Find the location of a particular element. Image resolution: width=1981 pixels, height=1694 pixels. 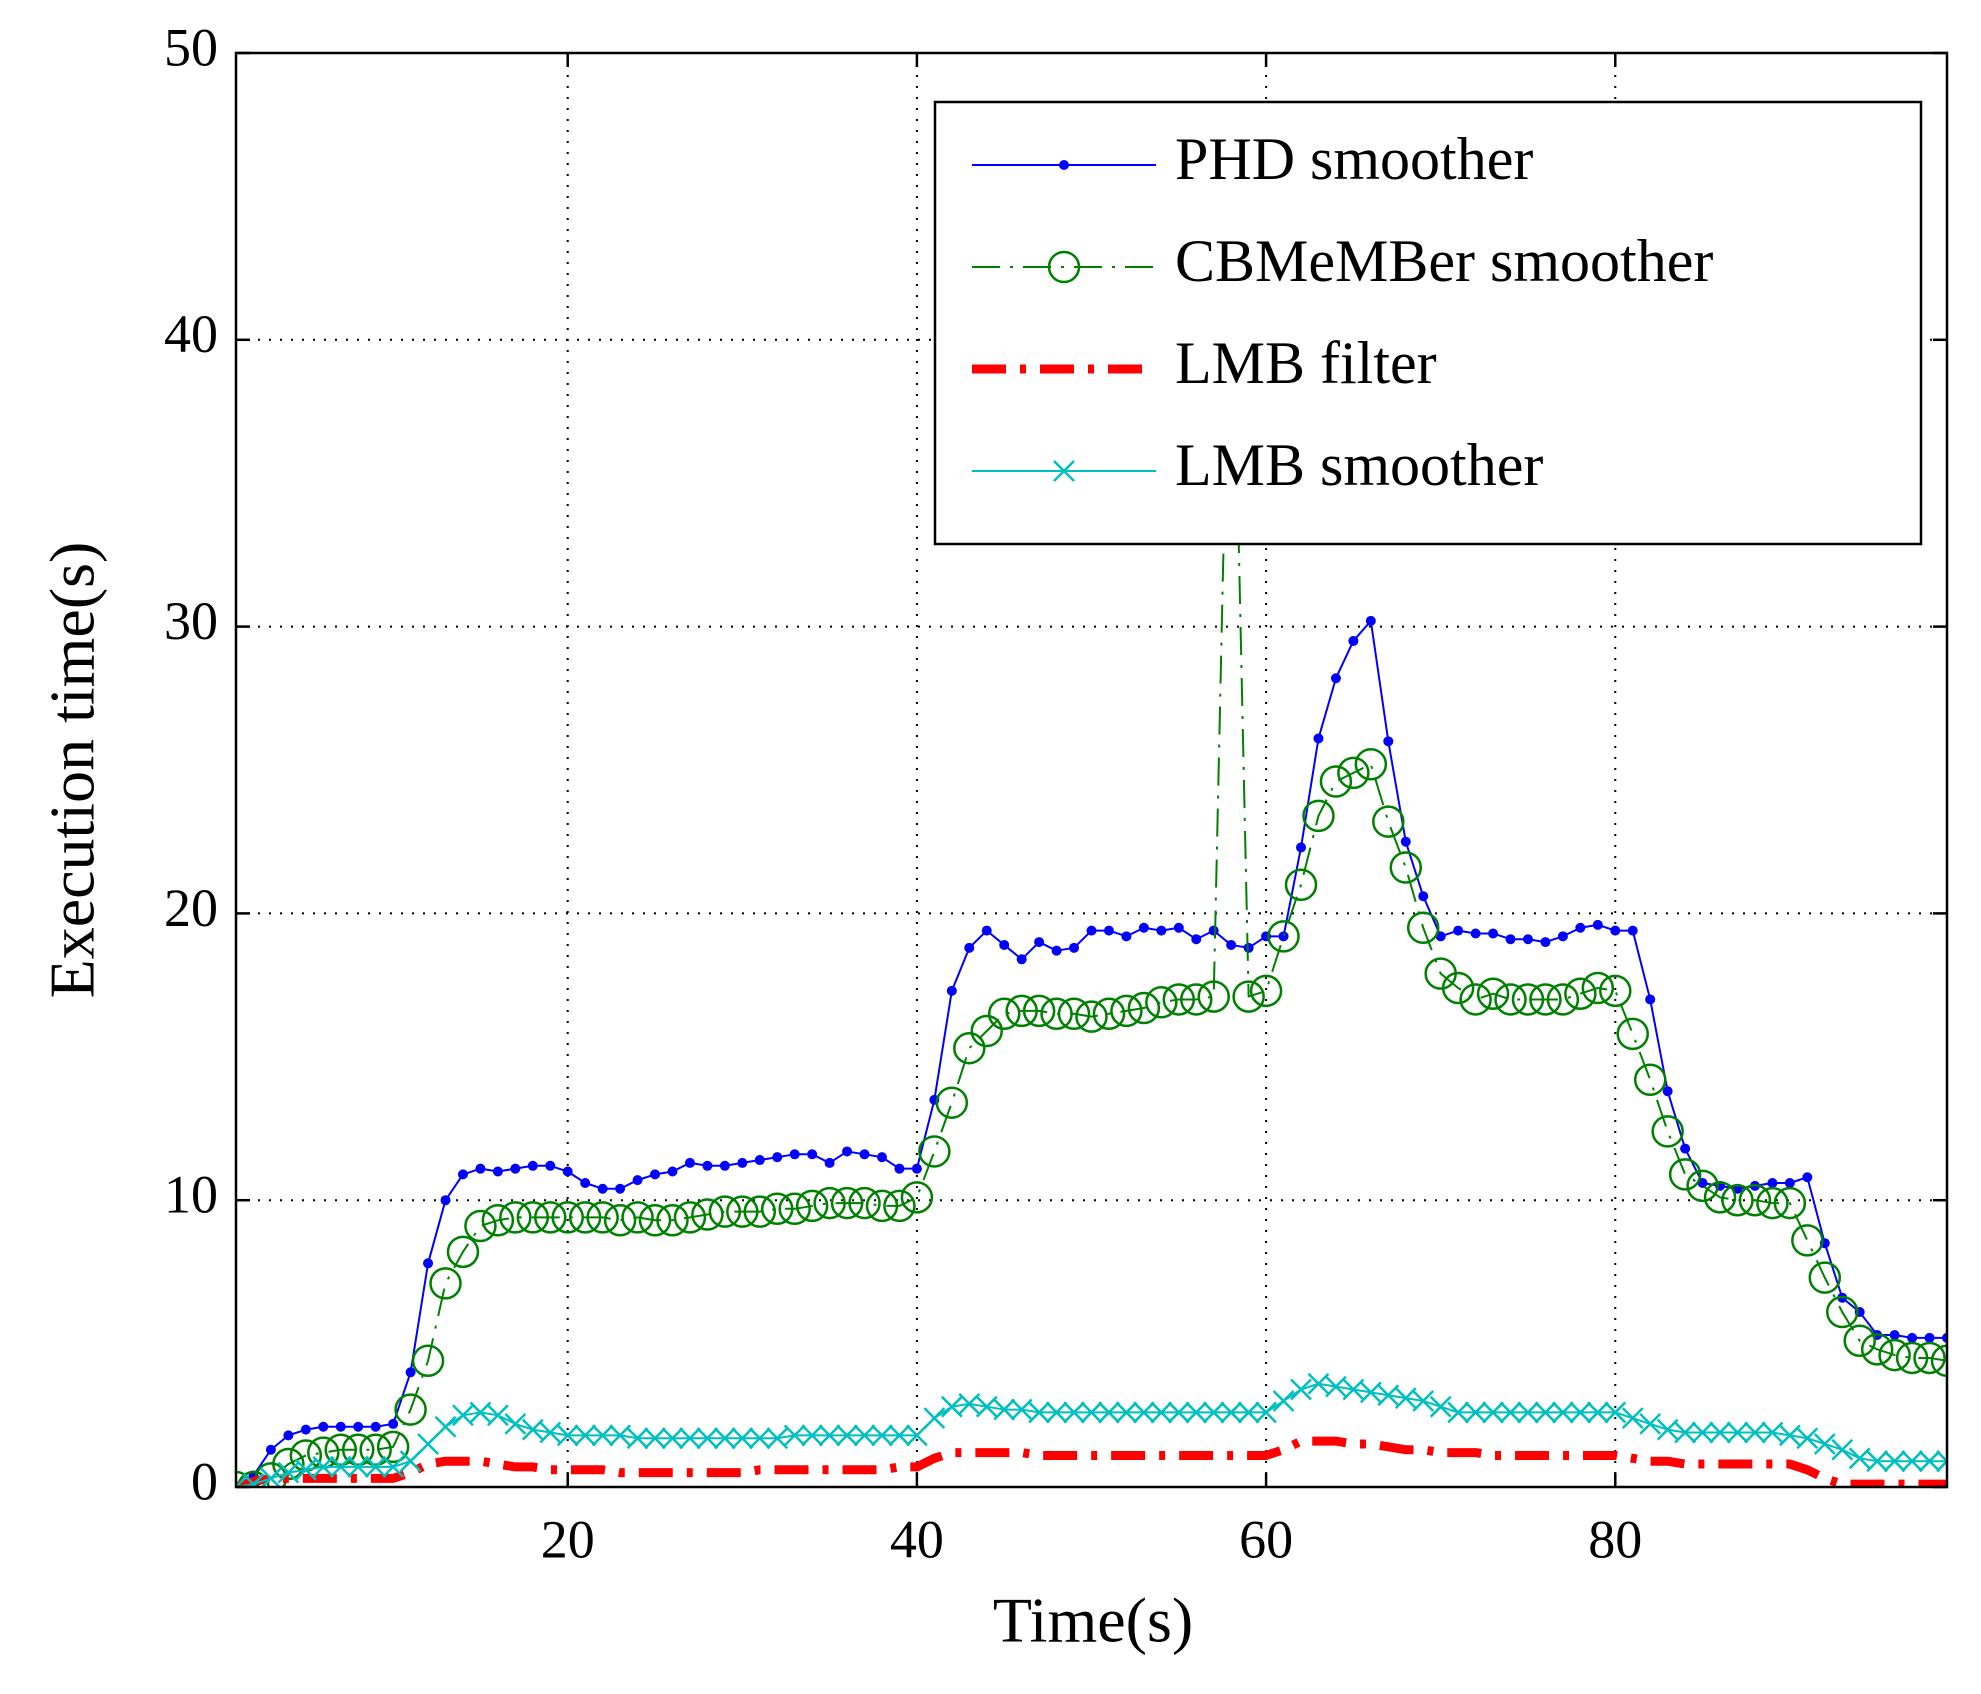

y-tick-label: 10 is located at coordinates (191, 1195).